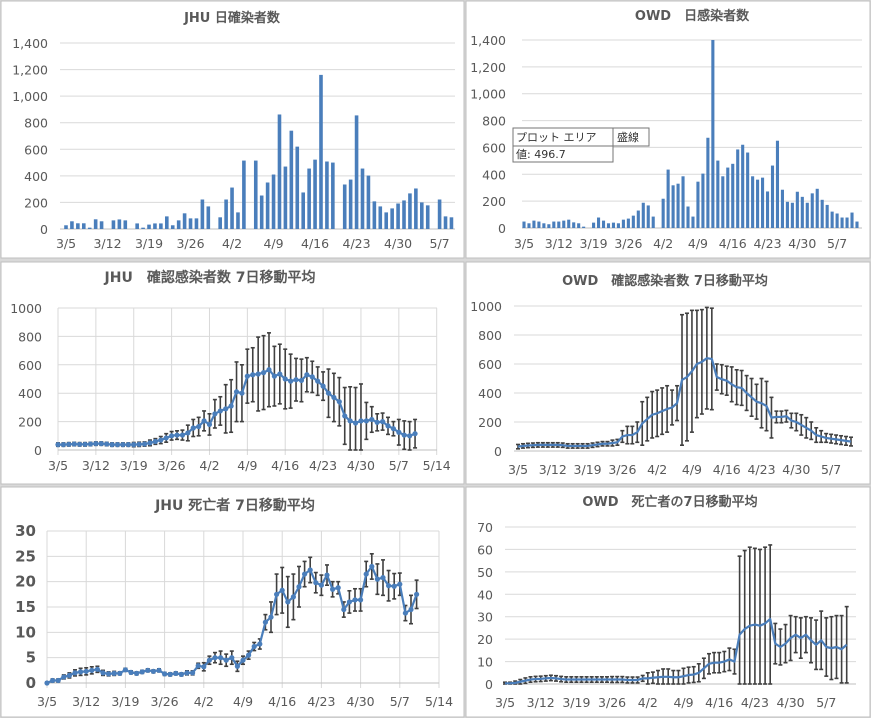  Describe the element at coordinates (524, 243) in the screenshot. I see `x-tick-label: 3/5` at that location.